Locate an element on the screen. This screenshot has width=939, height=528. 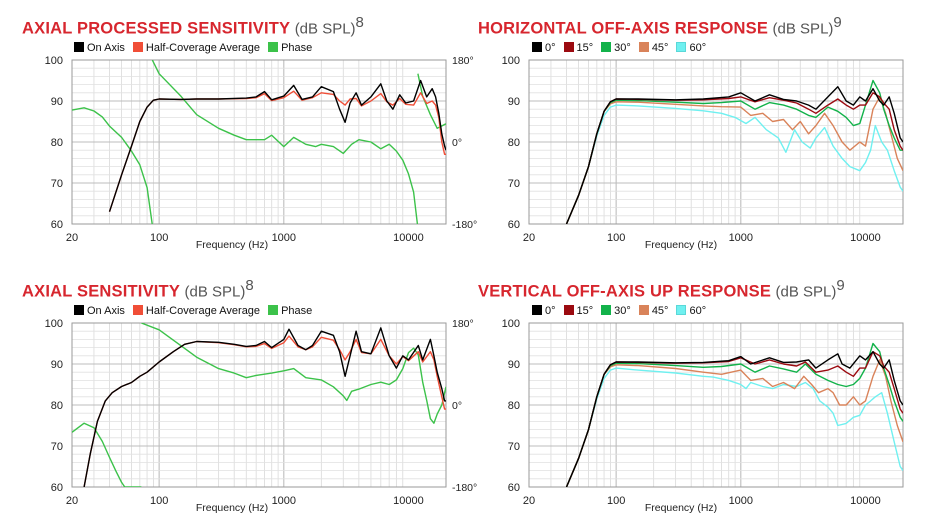
y2-tick-label: 0° is located at coordinates (457, 406).